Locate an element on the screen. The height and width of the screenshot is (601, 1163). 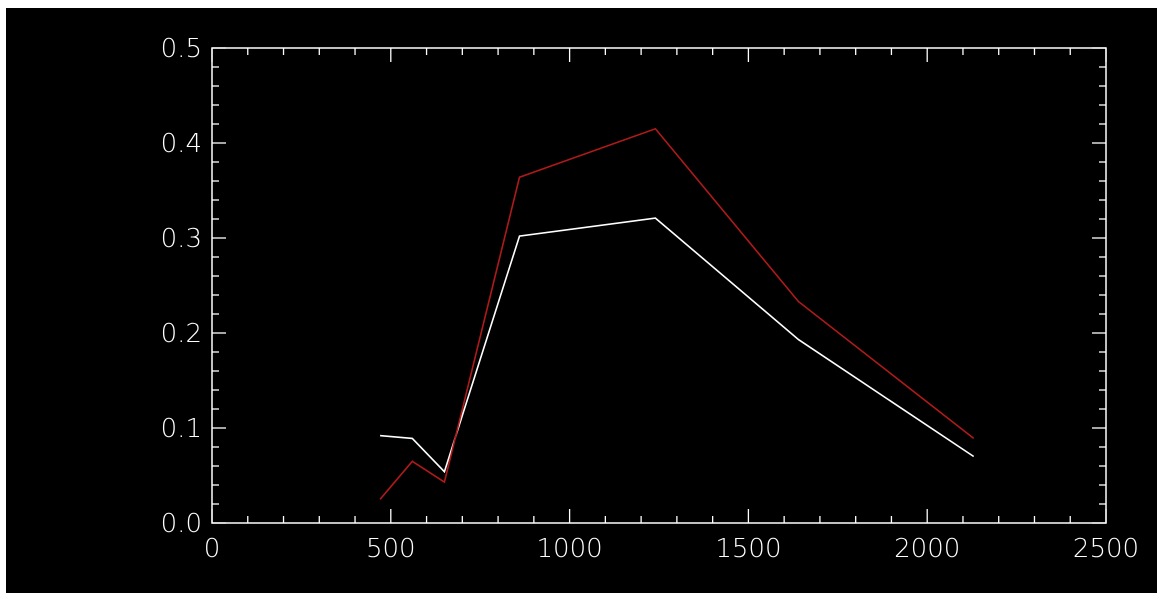
y-tick-label: 0.0 is located at coordinates (181, 524).